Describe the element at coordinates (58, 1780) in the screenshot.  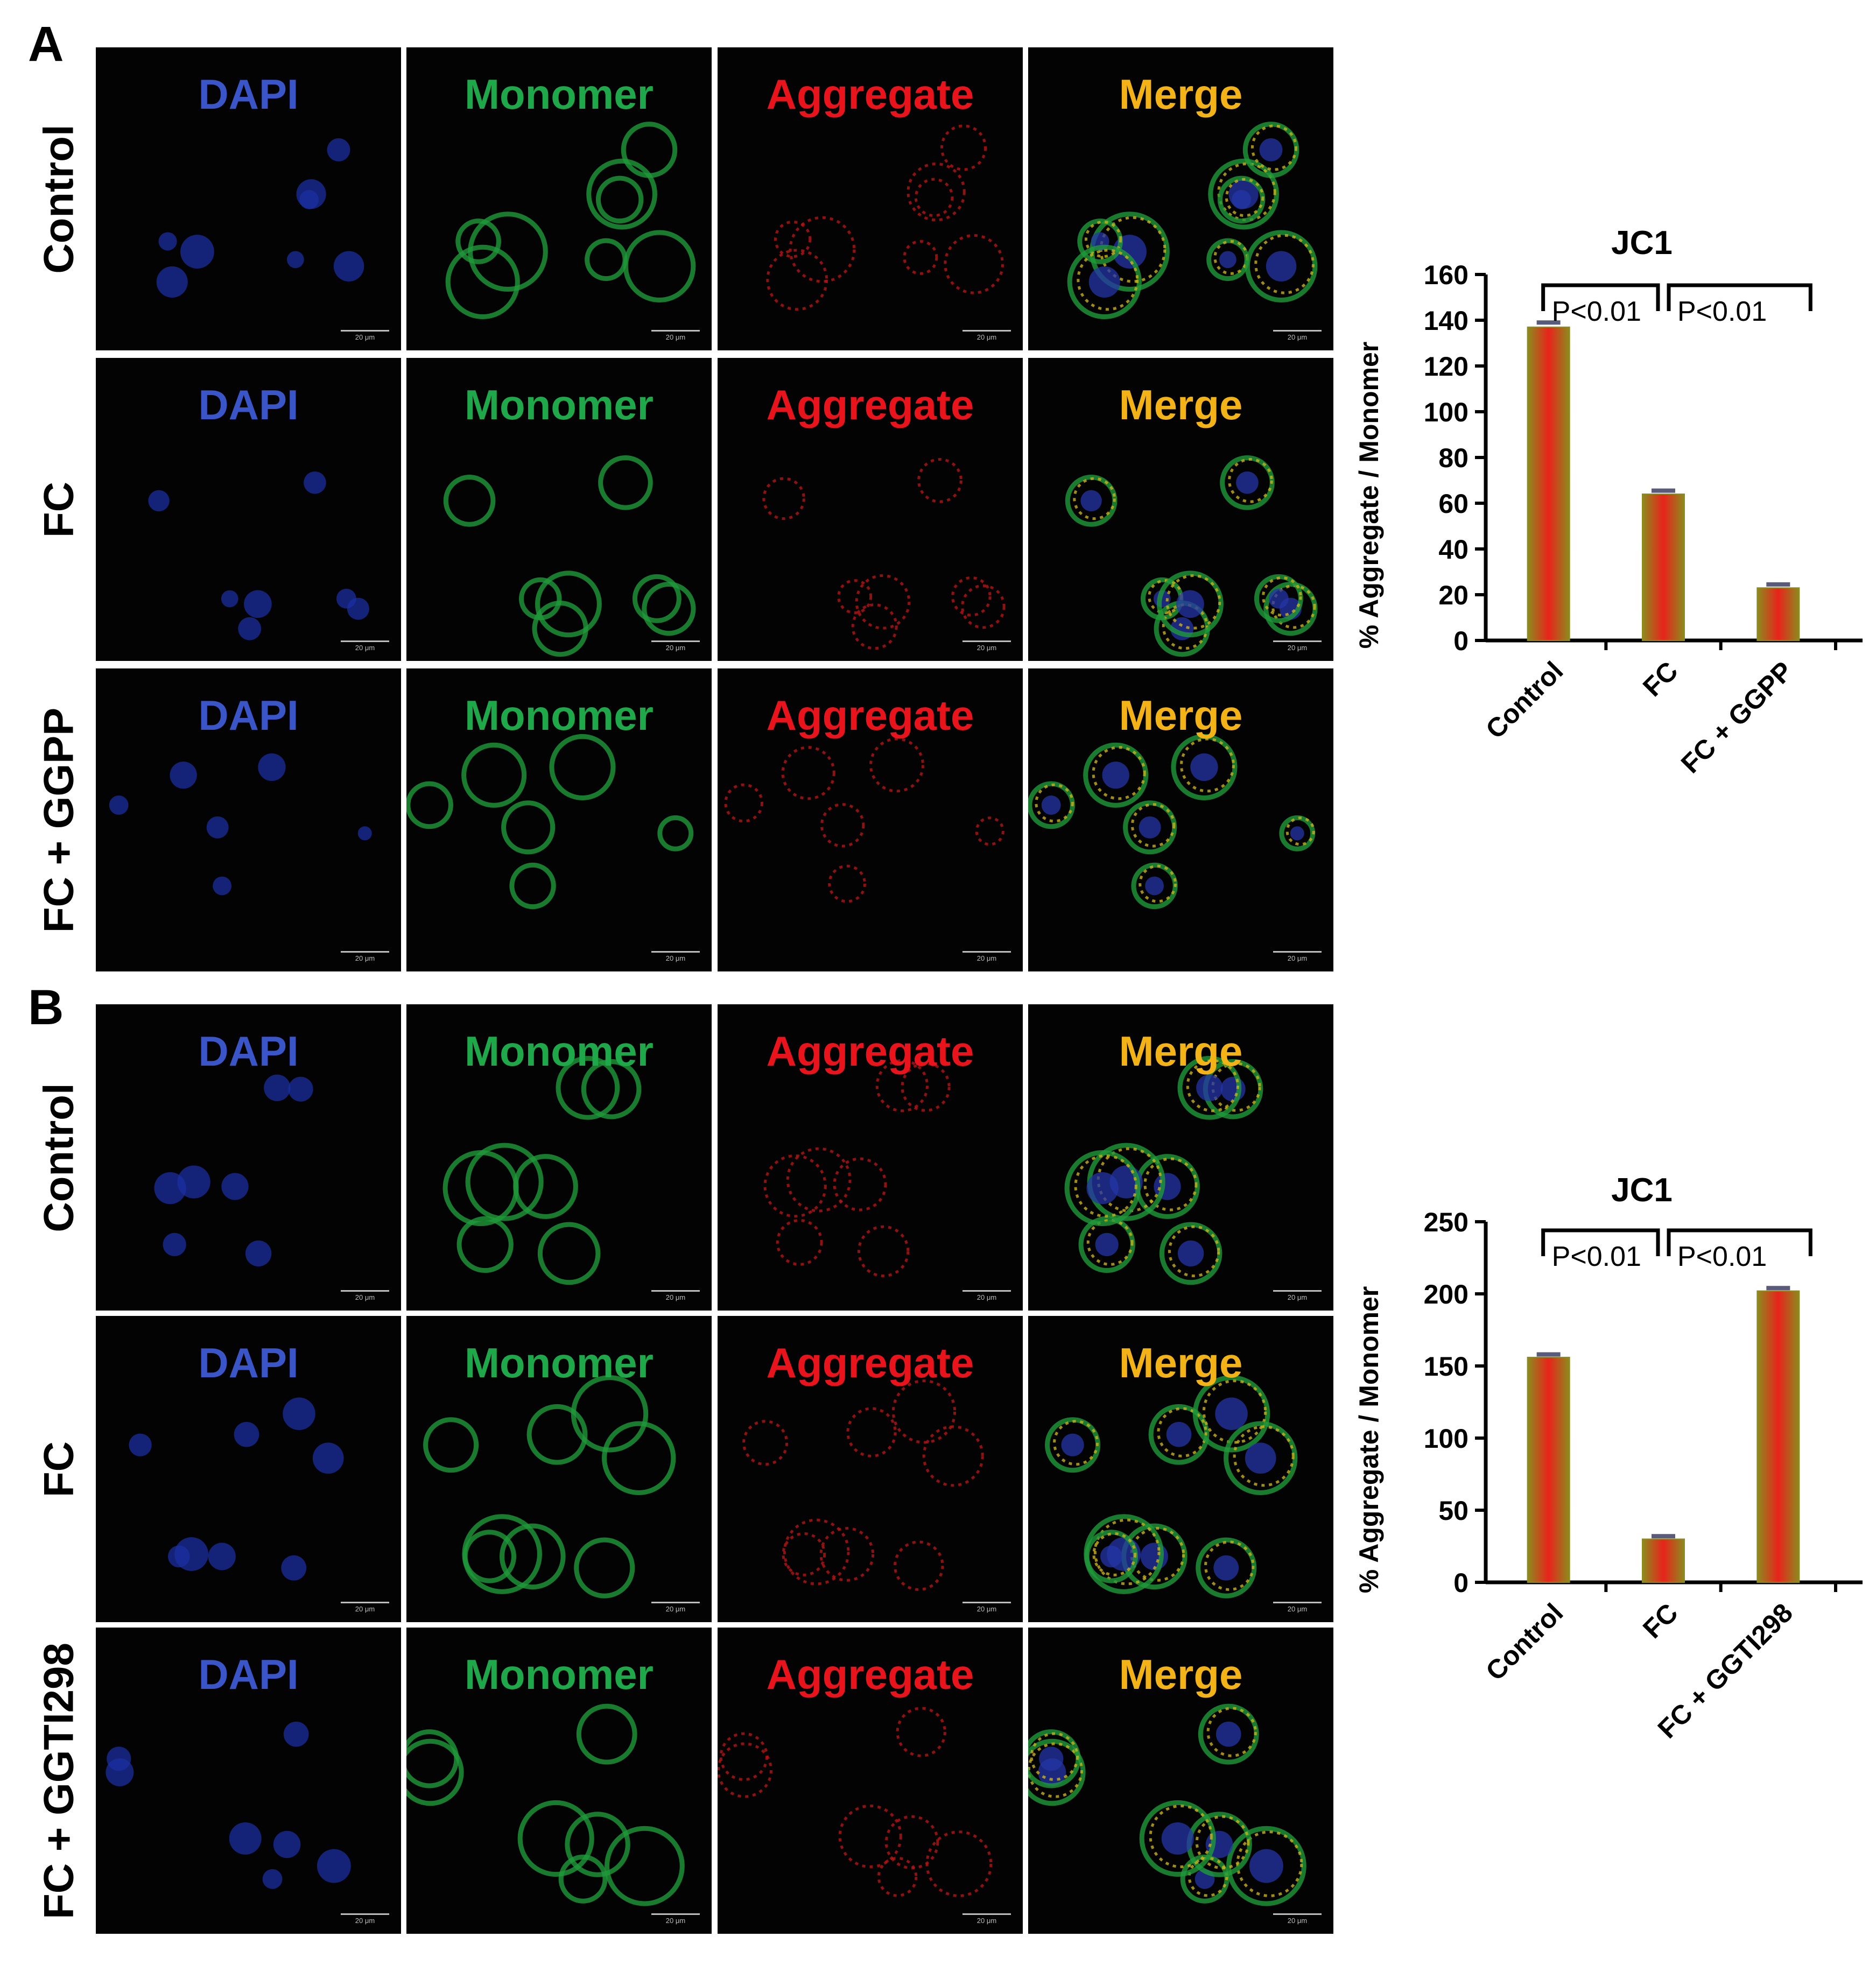
I see `row-label: FC + GGTI298` at that location.